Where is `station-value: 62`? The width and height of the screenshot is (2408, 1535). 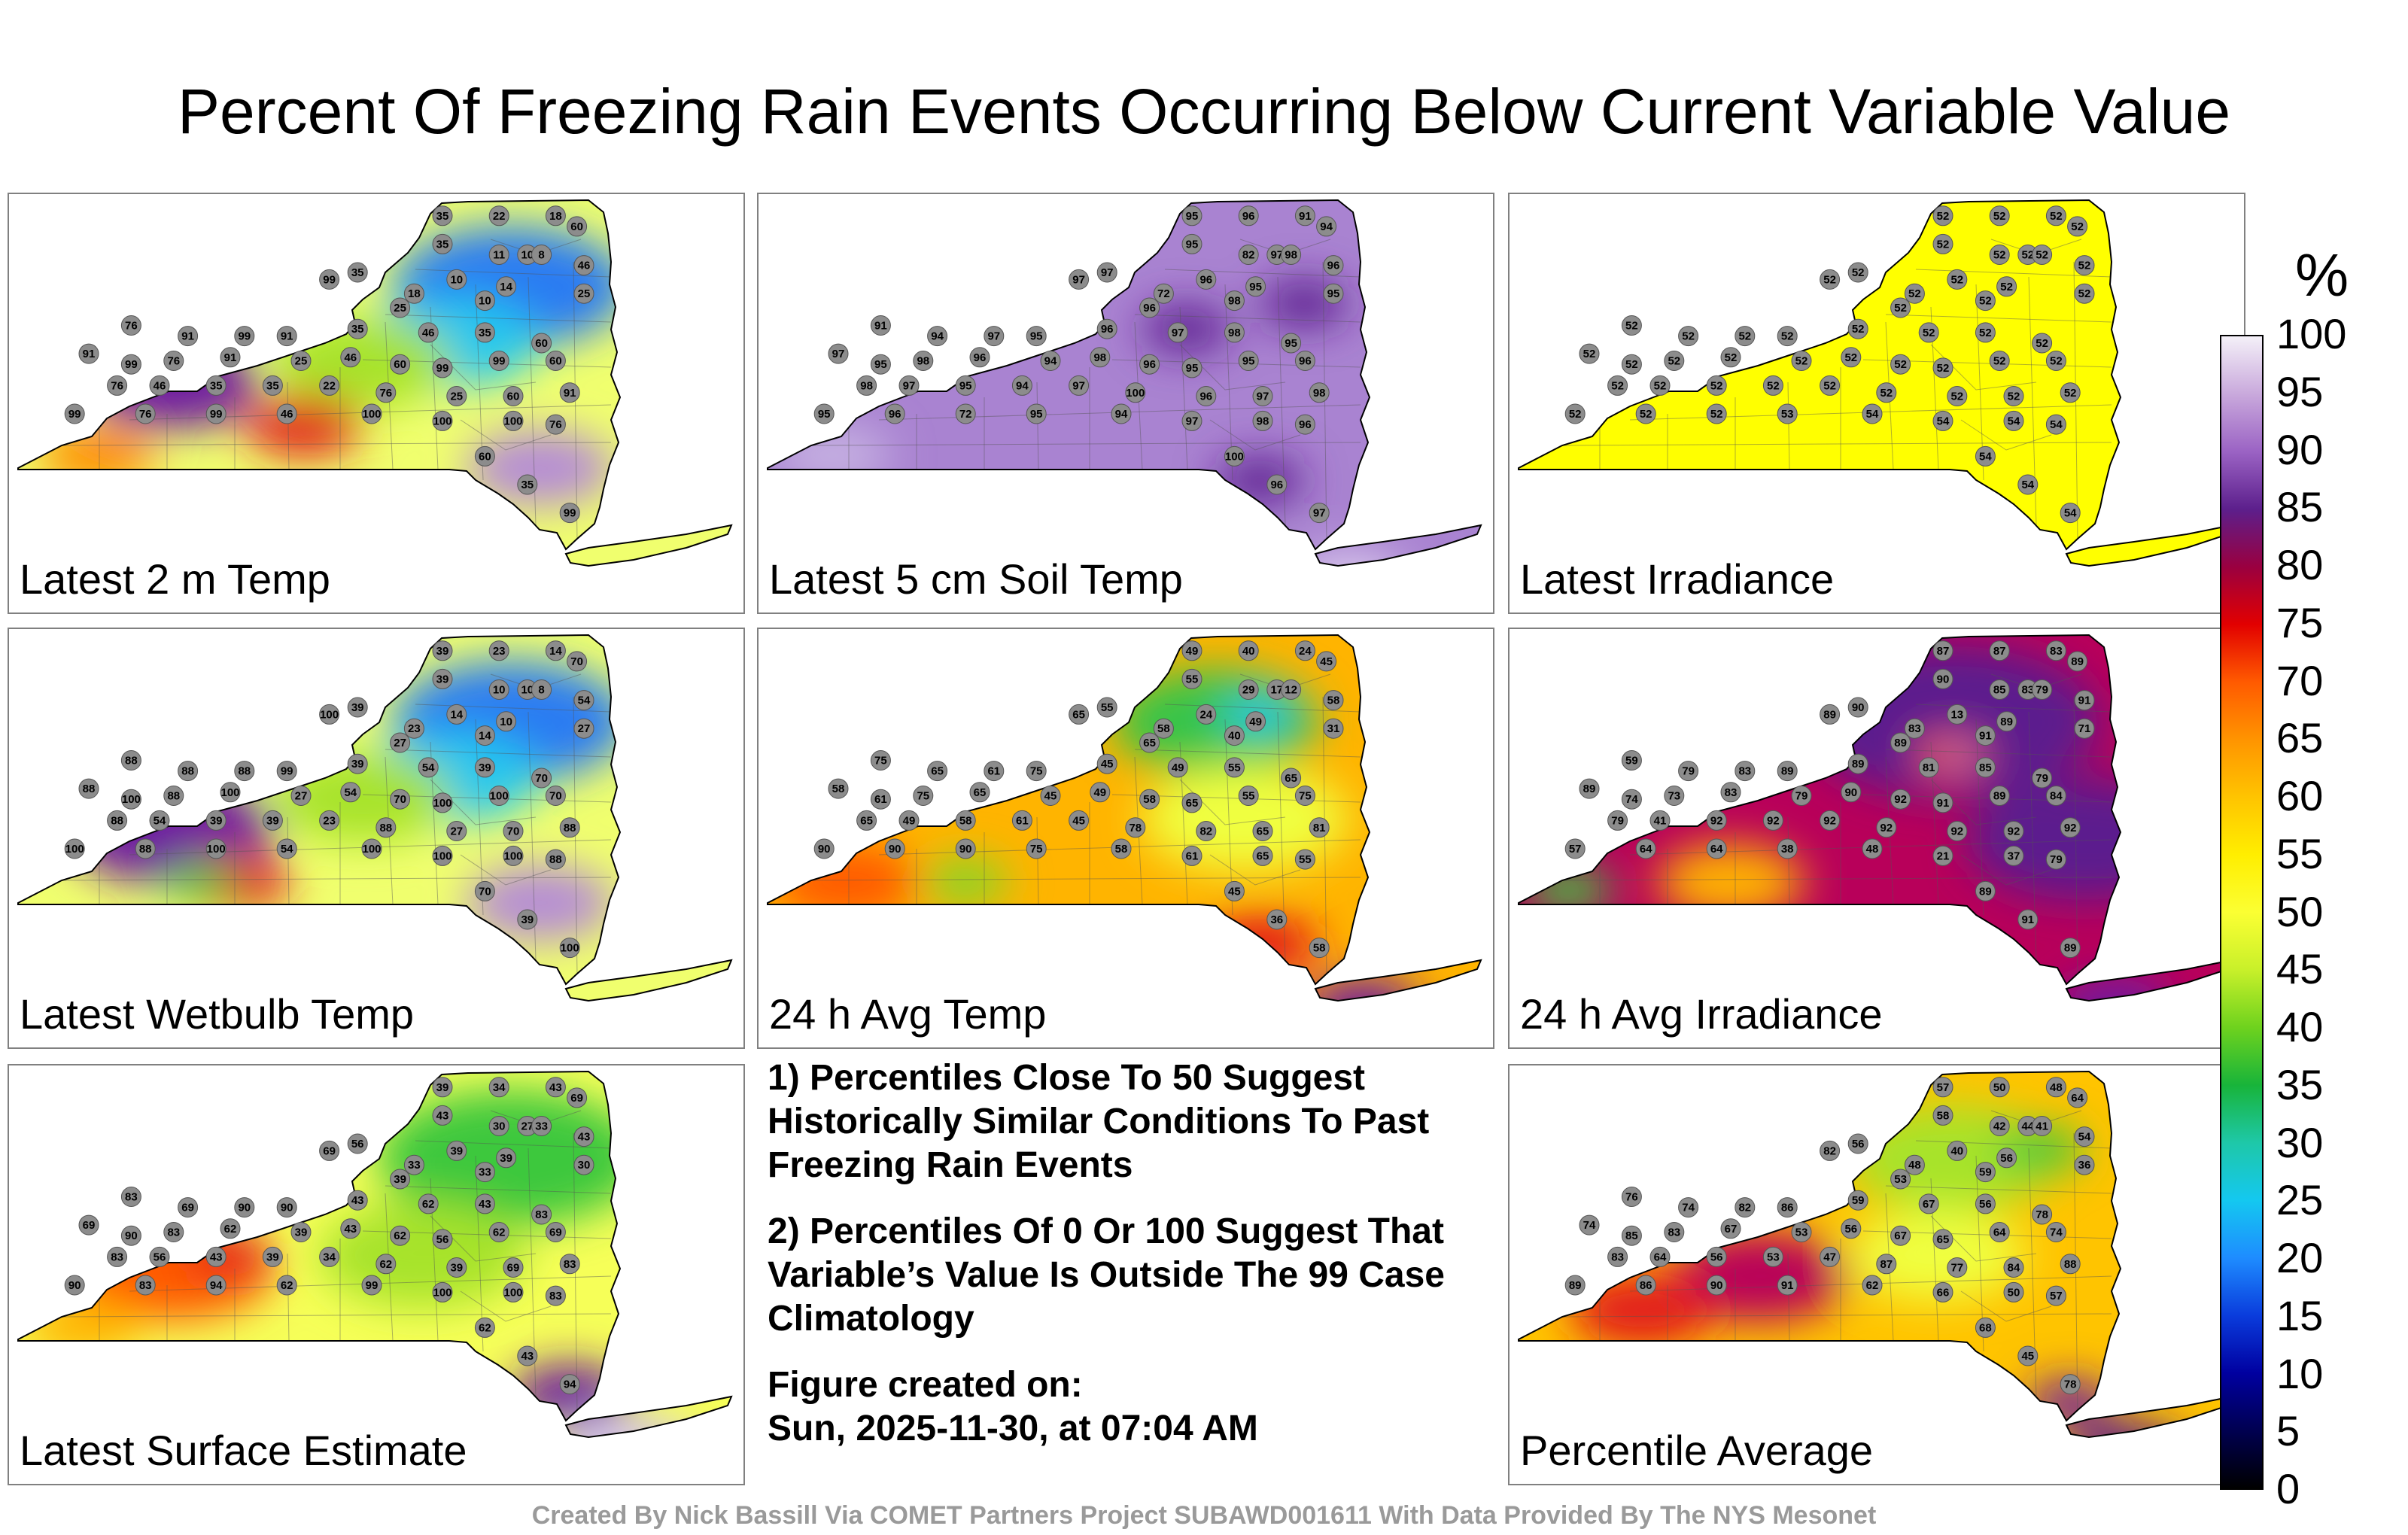 station-value: 62 is located at coordinates (1872, 1285).